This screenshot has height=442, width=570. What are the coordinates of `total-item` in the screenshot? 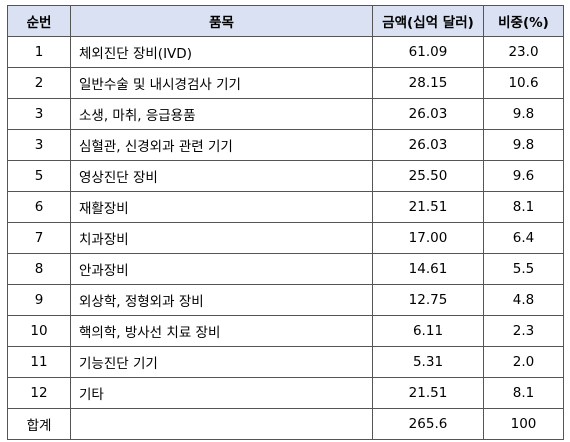 It's located at (221, 424).